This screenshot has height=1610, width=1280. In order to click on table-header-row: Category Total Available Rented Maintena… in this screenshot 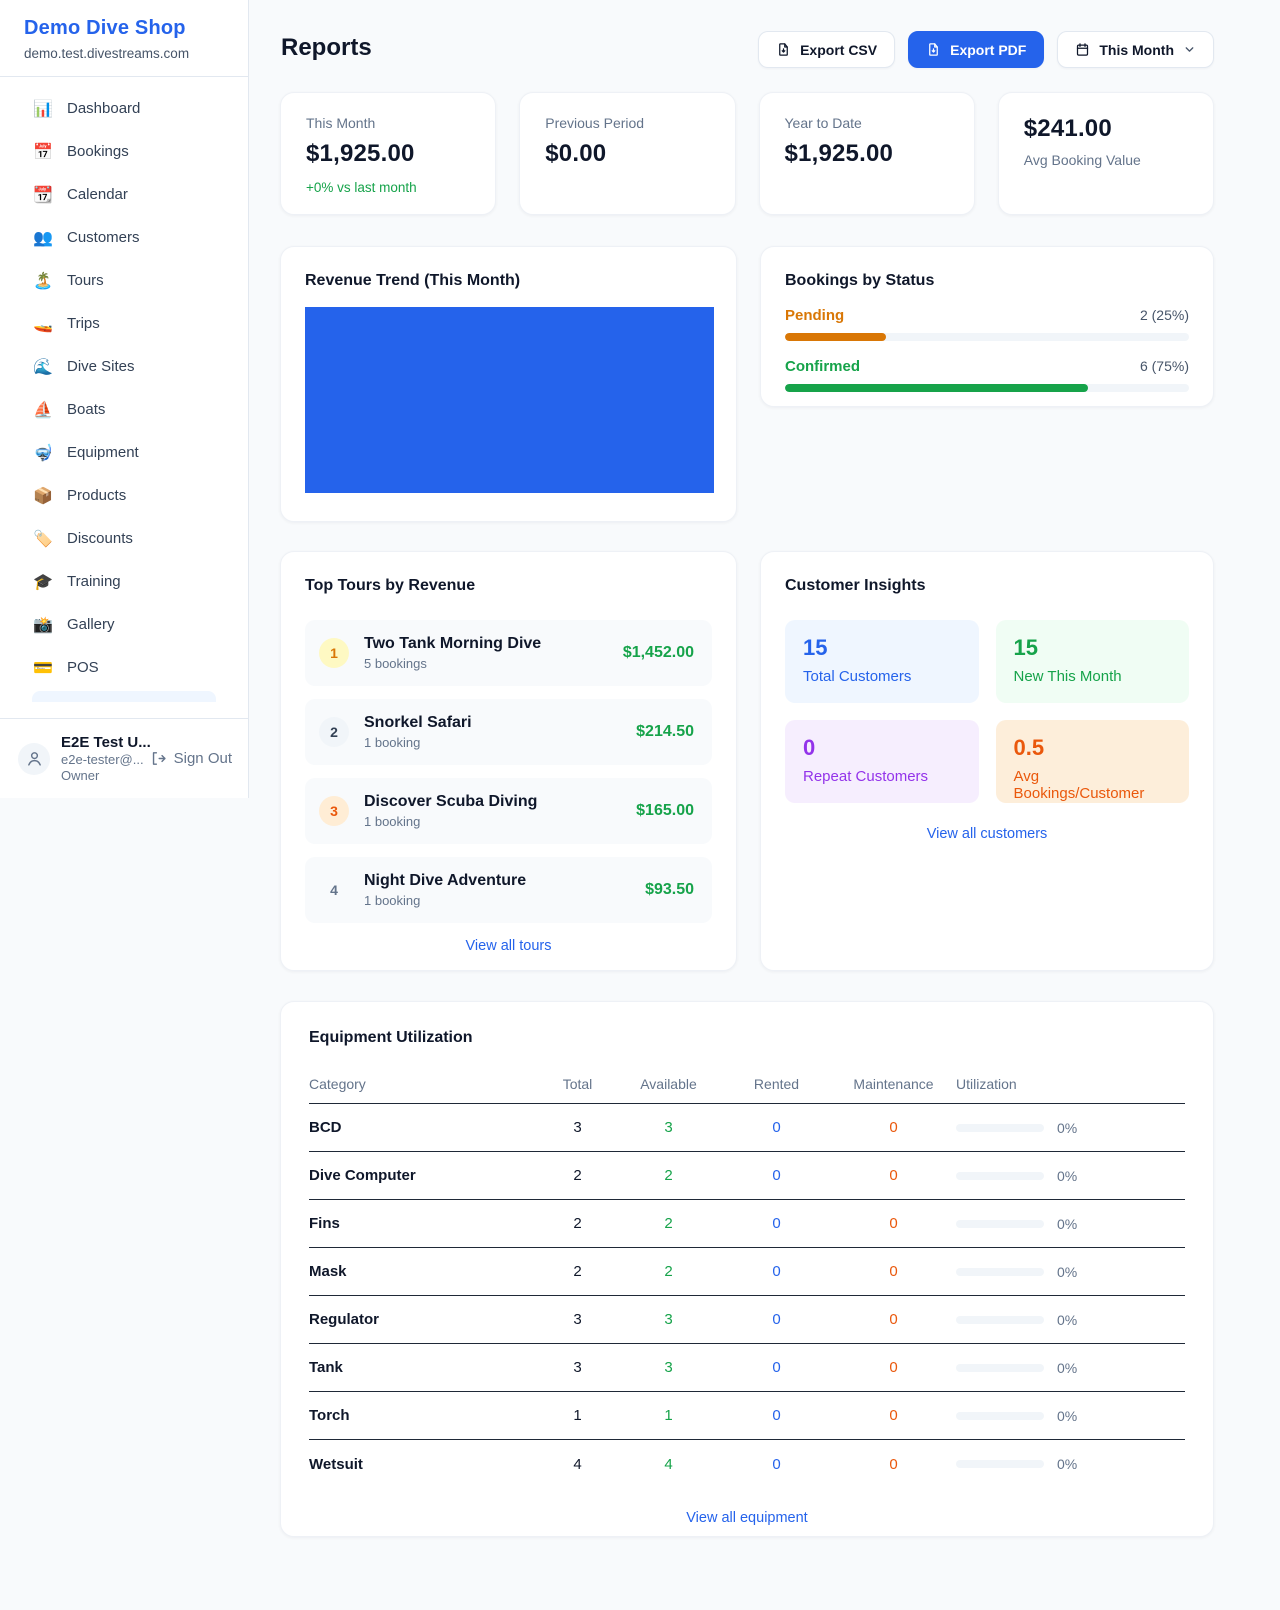, I will do `click(747, 1084)`.